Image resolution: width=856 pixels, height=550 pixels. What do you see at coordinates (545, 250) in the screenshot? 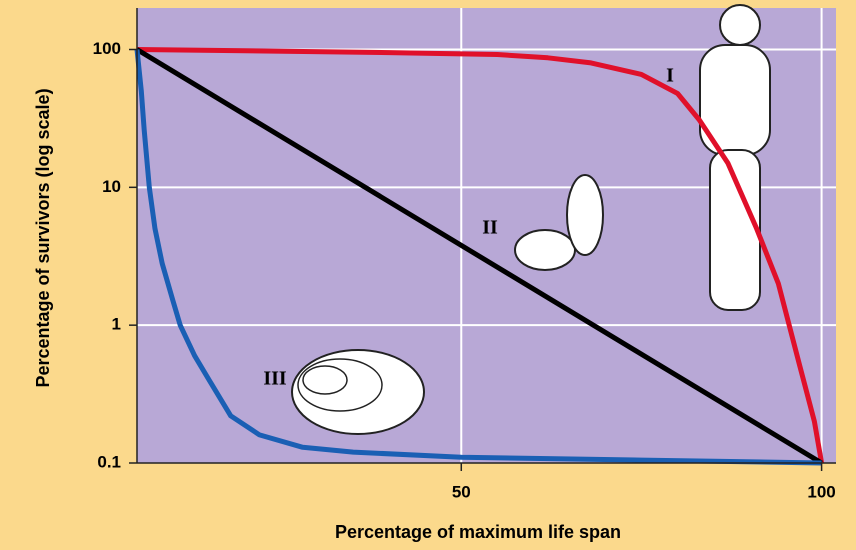
I see `squirrel-body` at bounding box center [545, 250].